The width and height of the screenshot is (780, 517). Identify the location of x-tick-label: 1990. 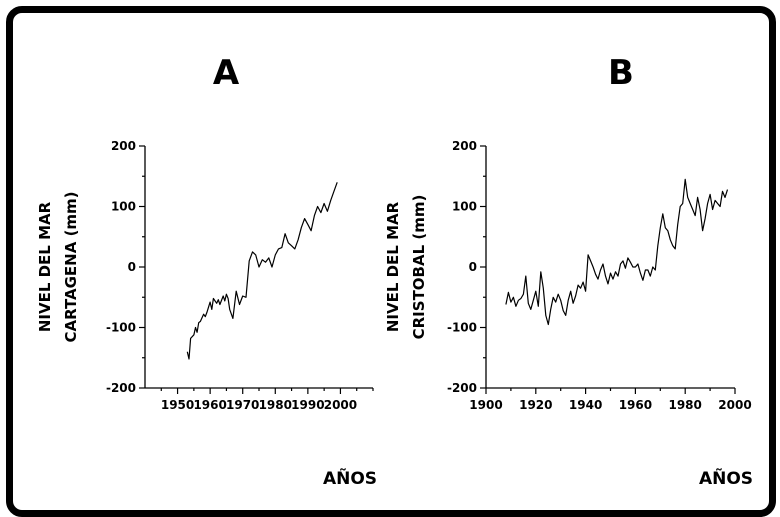
(307, 405).